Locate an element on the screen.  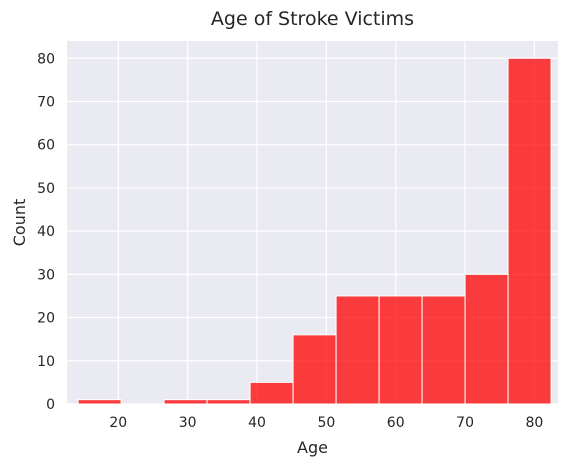
y-tick-label: 10 is located at coordinates (46, 362).